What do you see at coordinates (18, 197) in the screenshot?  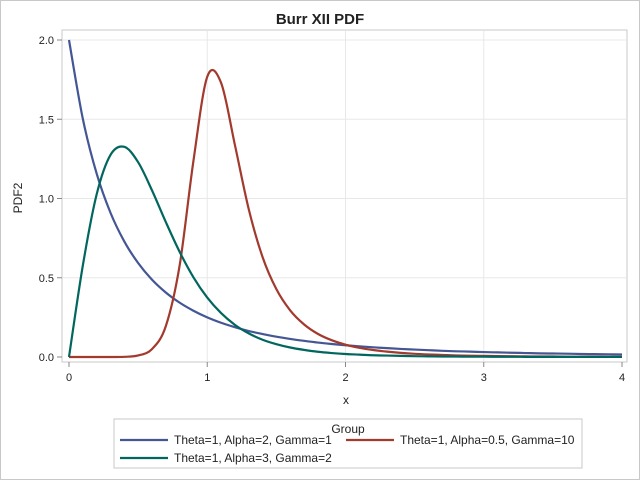 I see `y-axis-label: PDF2` at bounding box center [18, 197].